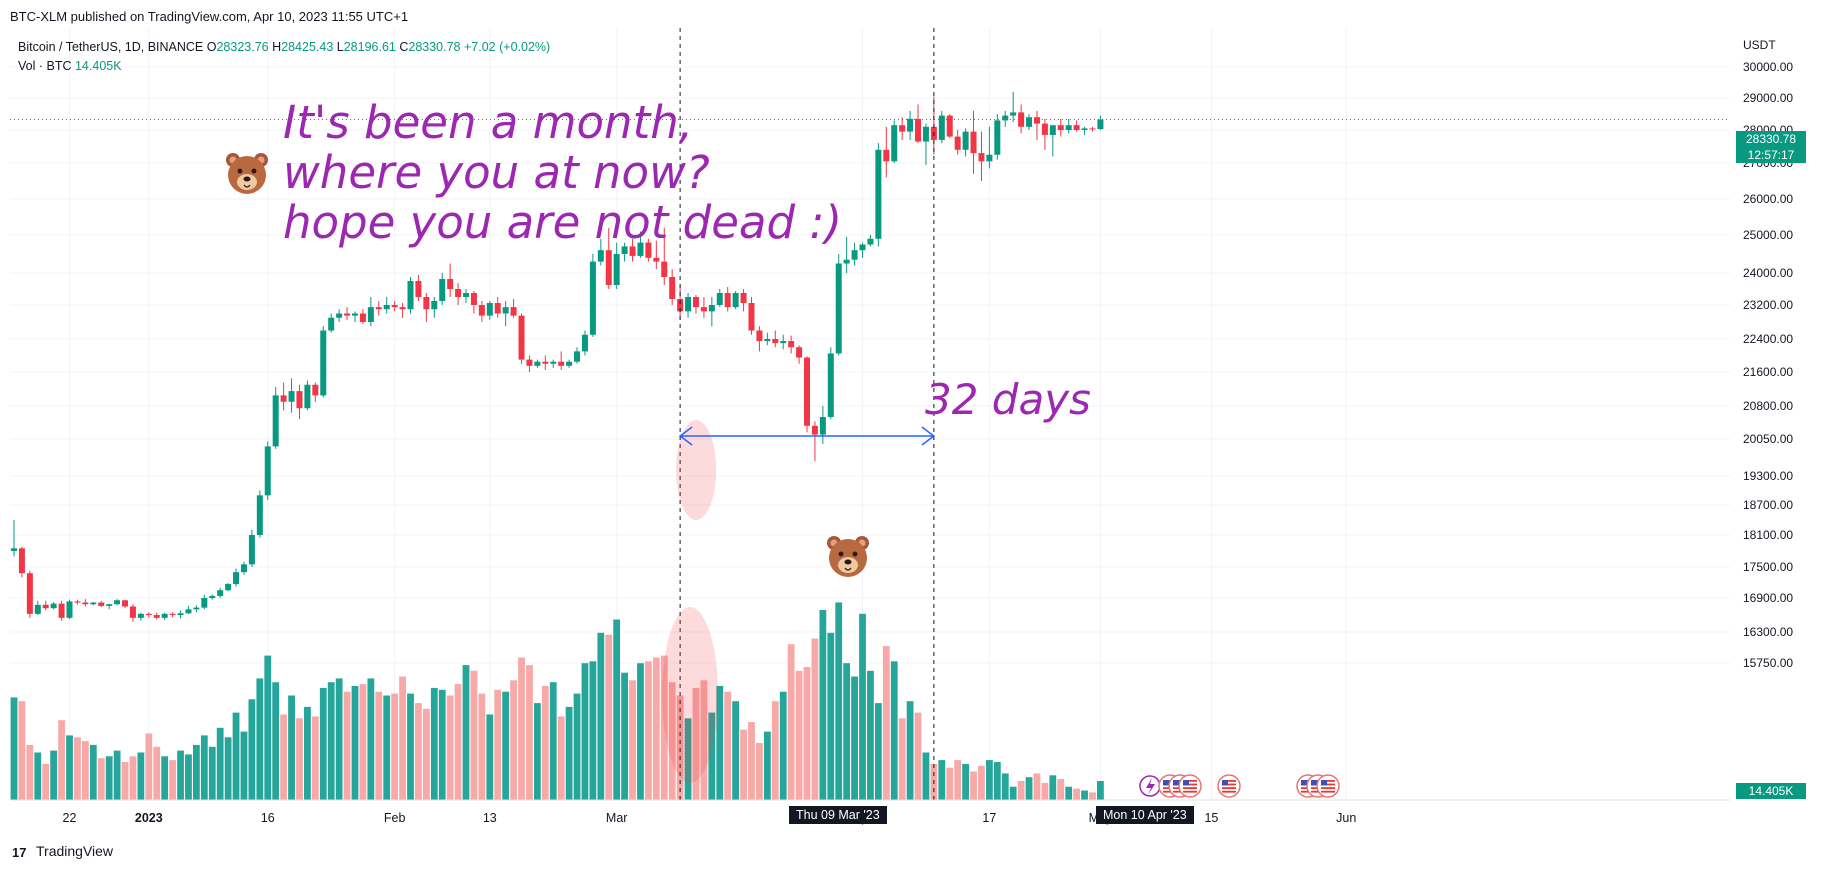 This screenshot has width=1822, height=872. I want to click on last-price-tag: 28330.78 12:57:17, so click(1771, 147).